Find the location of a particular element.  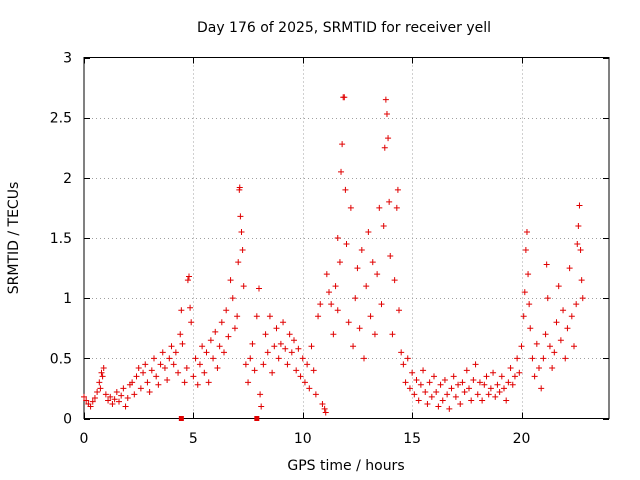

y-axis-label: SRMTID / TECUs is located at coordinates (14, 238).